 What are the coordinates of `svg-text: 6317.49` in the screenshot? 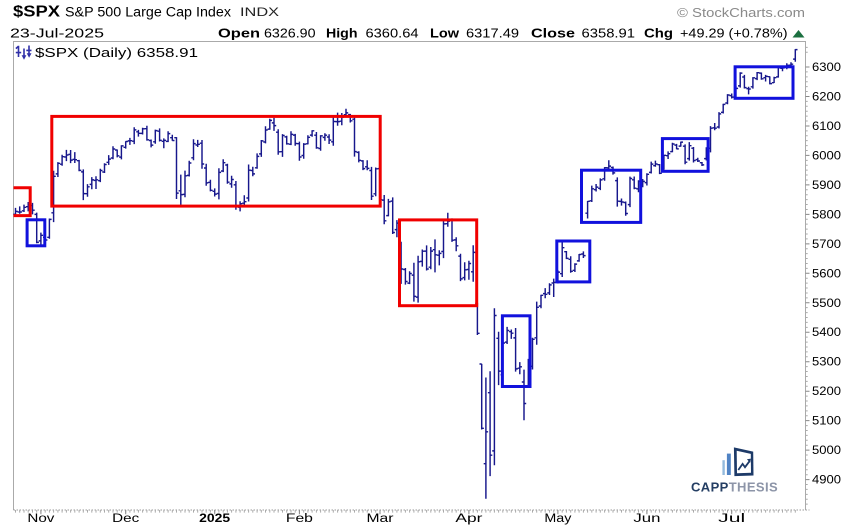 It's located at (492, 34).